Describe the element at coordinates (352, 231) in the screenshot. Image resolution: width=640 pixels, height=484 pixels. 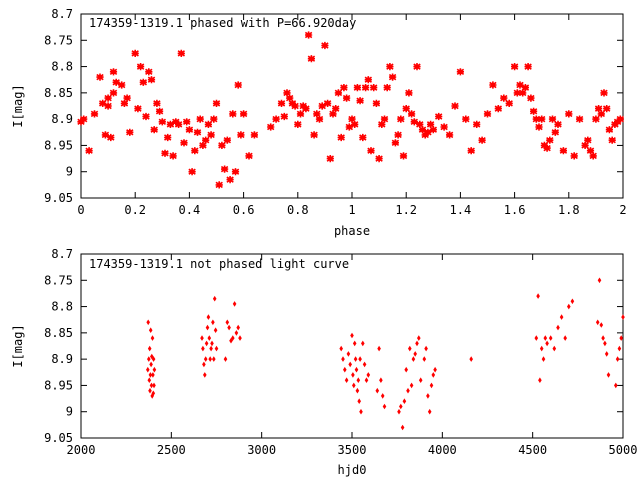
I see `phased-x-axis-label: phase` at that location.